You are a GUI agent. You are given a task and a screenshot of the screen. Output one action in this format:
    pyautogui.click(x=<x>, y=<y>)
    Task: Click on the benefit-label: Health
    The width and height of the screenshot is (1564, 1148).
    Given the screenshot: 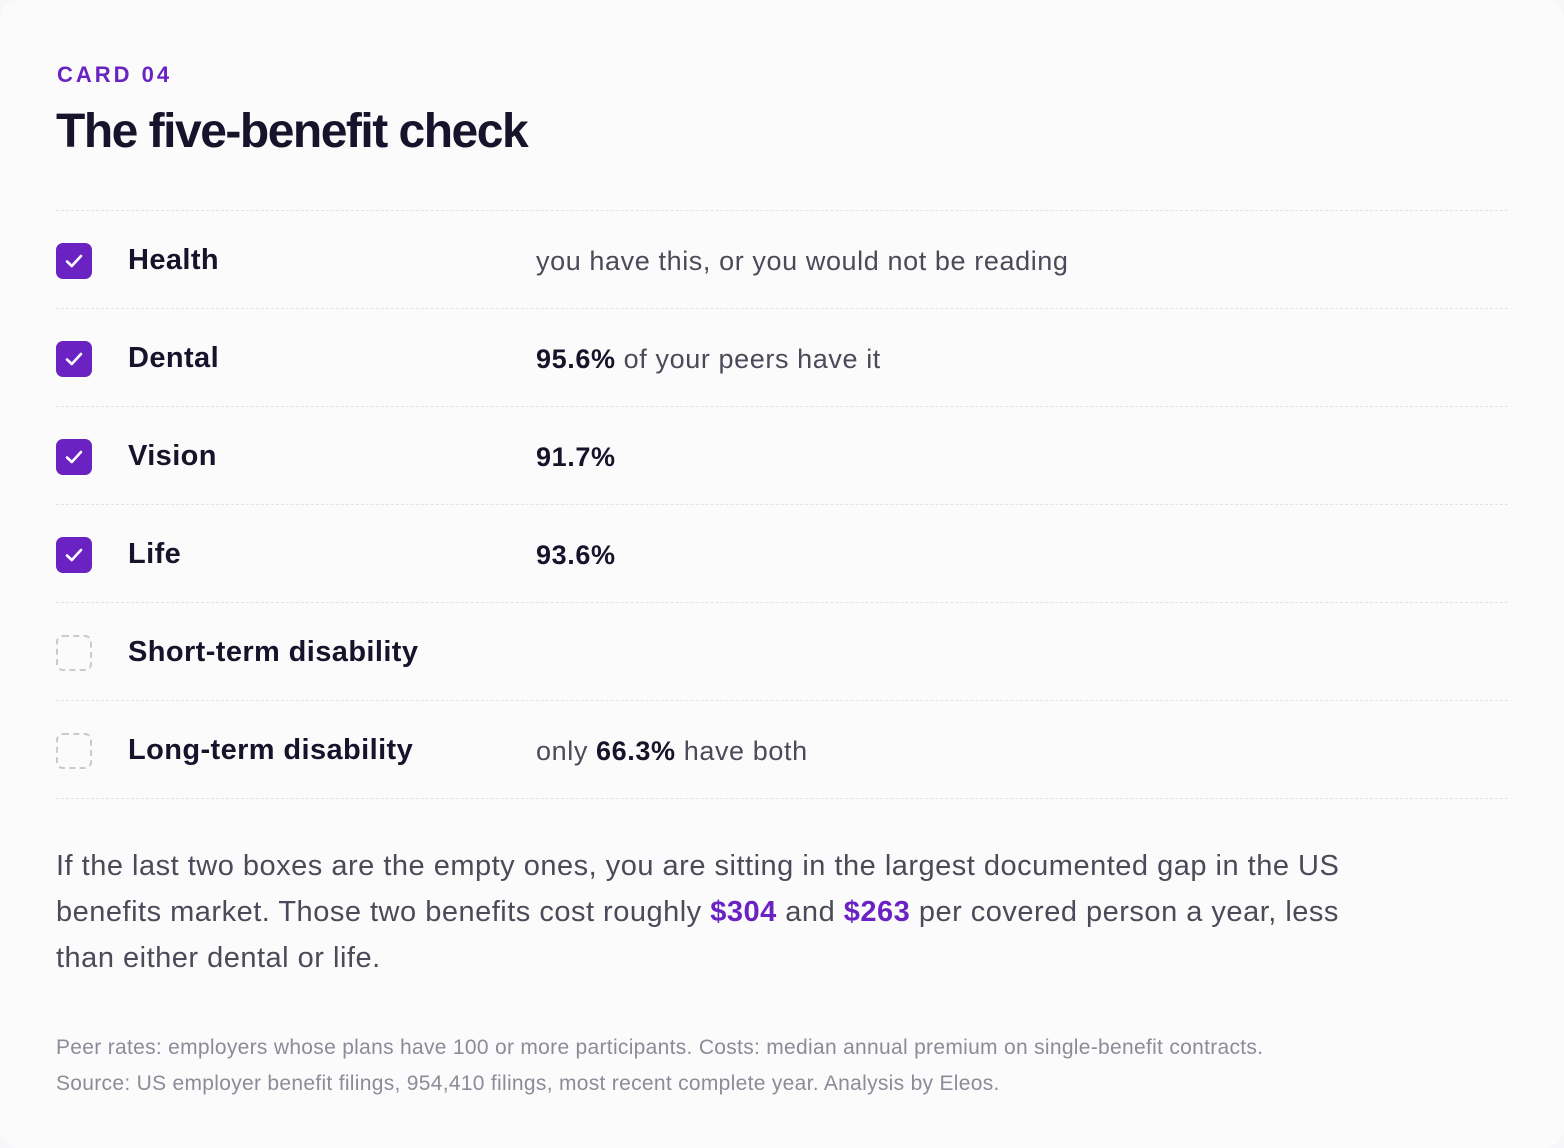 What is the action you would take?
    pyautogui.click(x=174, y=260)
    